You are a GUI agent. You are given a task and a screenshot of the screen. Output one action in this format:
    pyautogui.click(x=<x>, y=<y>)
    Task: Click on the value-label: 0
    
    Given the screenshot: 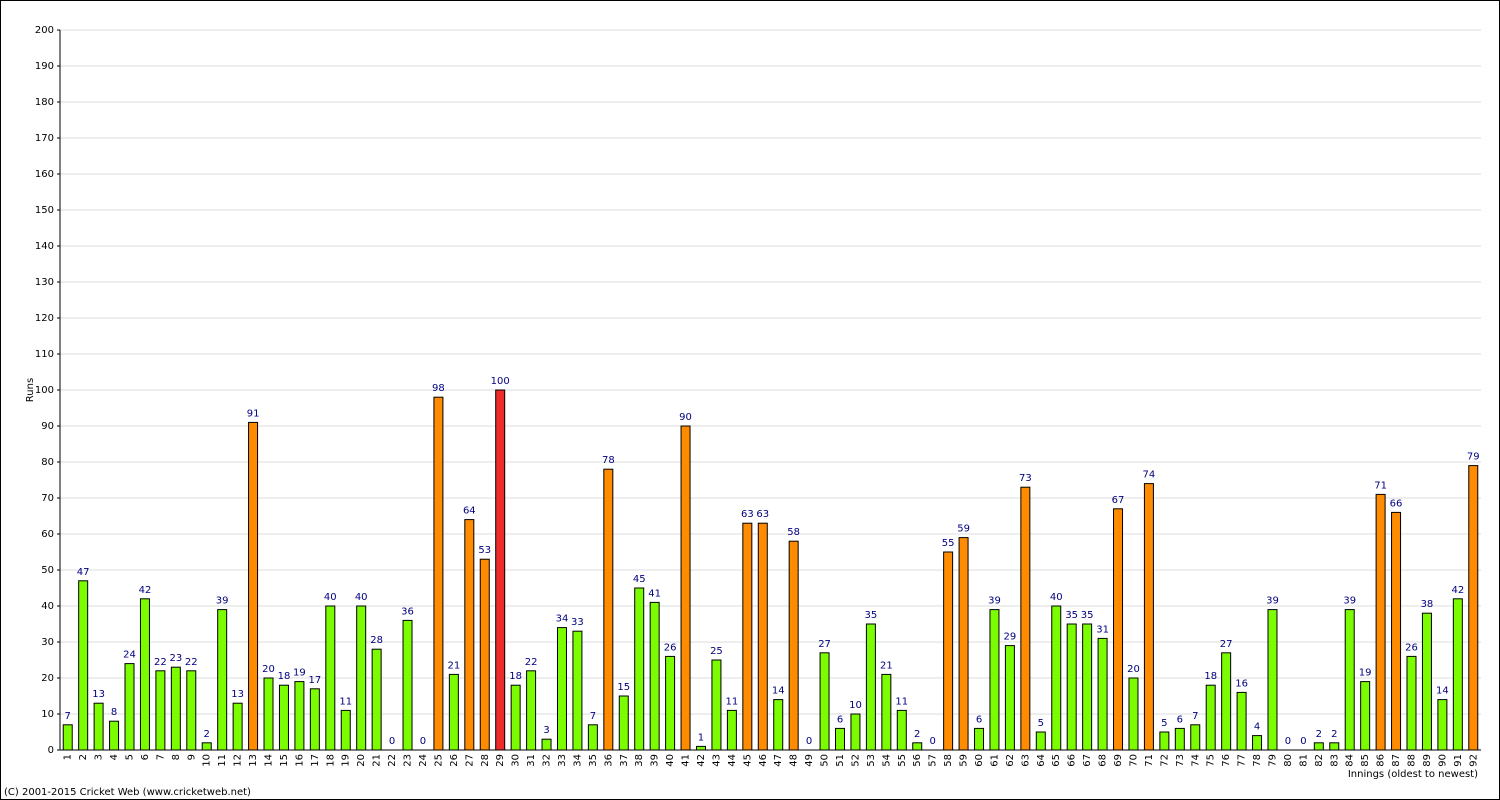 What is the action you would take?
    pyautogui.click(x=392, y=741)
    